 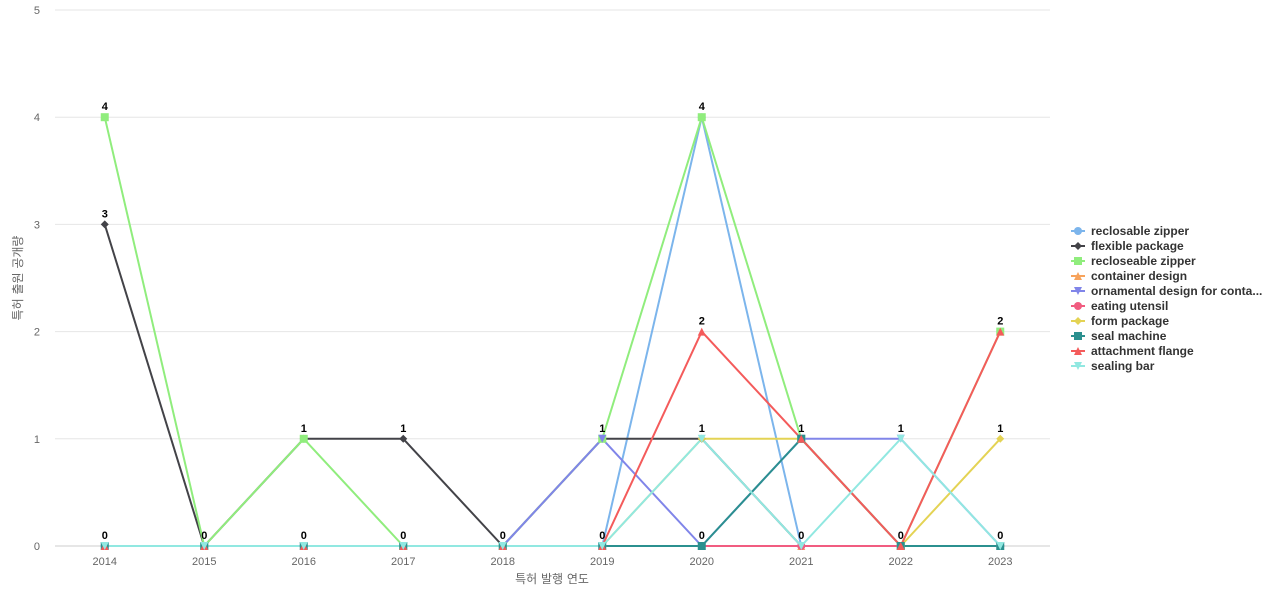 What do you see at coordinates (37, 118) in the screenshot?
I see `y-tick-label: 4` at bounding box center [37, 118].